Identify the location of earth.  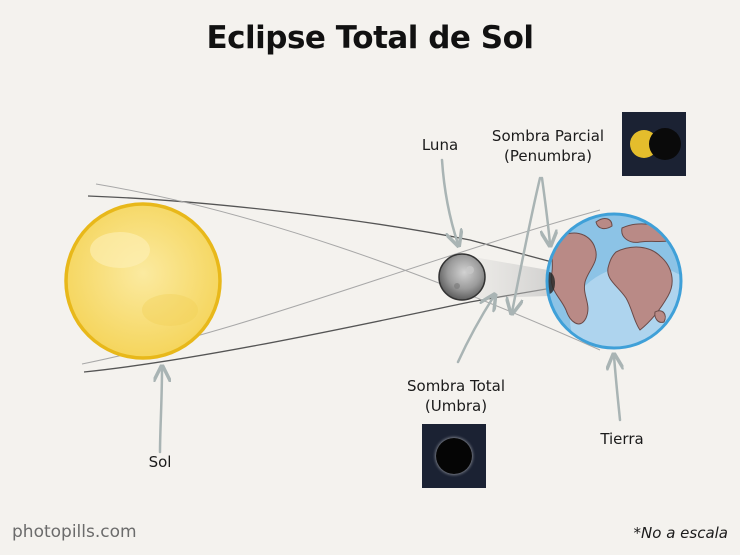
(614, 281).